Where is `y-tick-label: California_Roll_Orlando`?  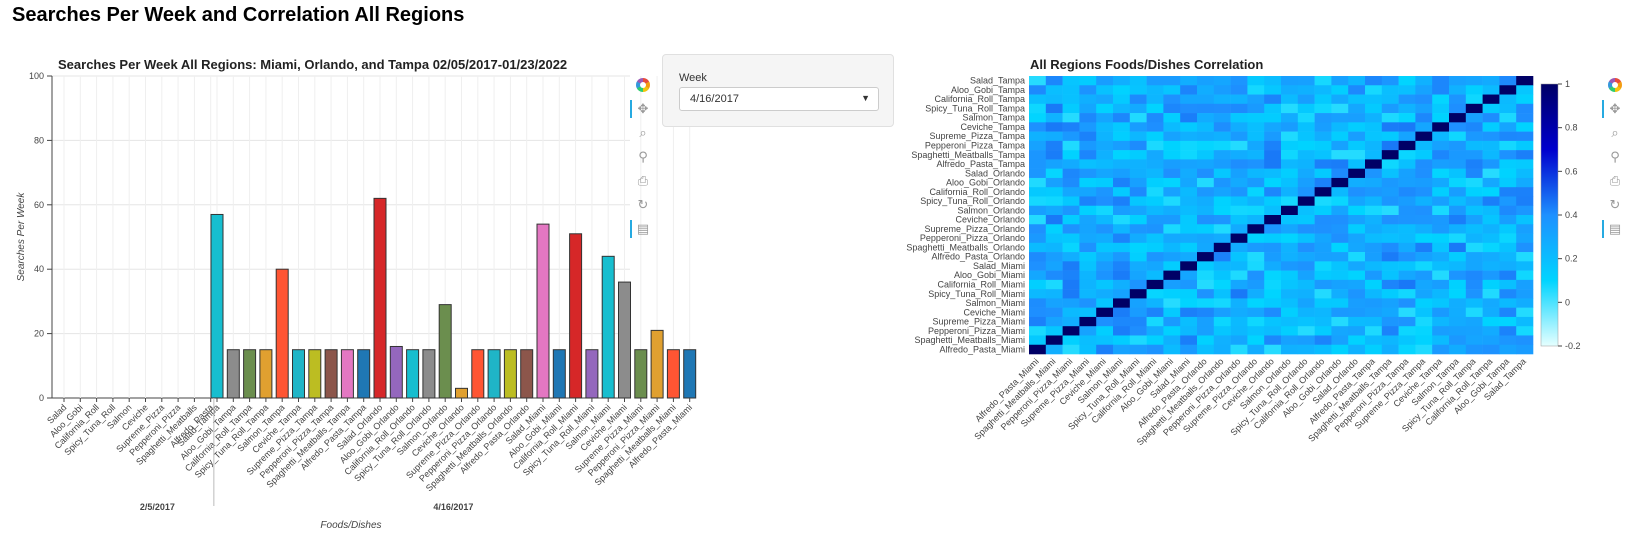
y-tick-label: California_Roll_Orlando is located at coordinates (977, 192).